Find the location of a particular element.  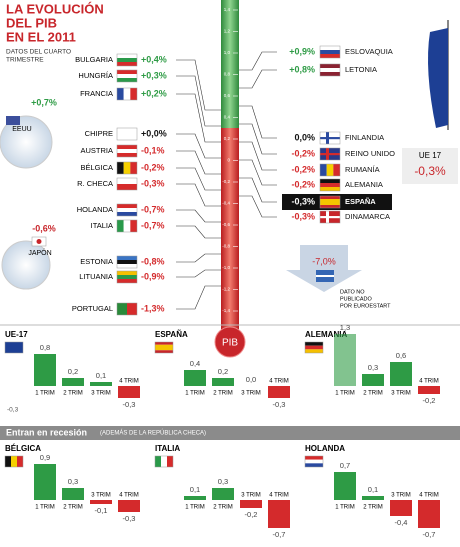

x-tick-label: 2 TRIM is located at coordinates (73, 508).